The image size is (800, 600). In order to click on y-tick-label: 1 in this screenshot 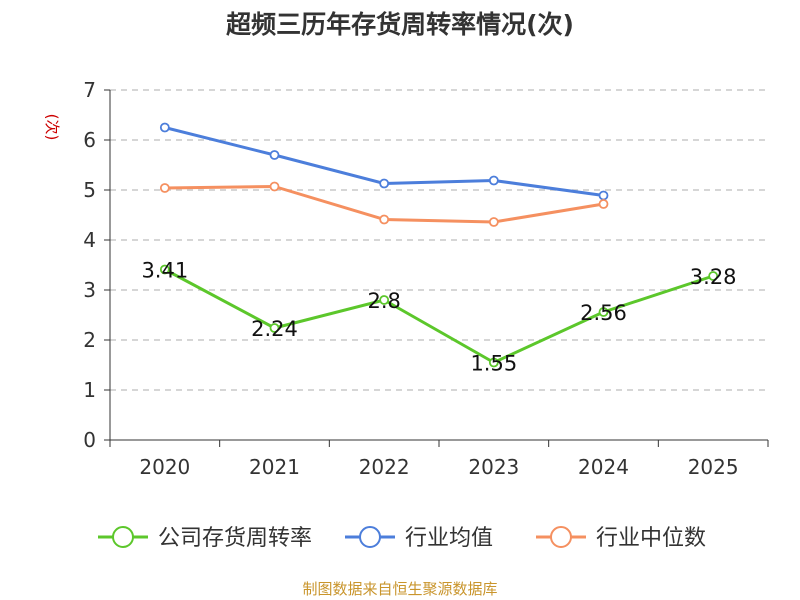, I will do `click(89, 390)`.